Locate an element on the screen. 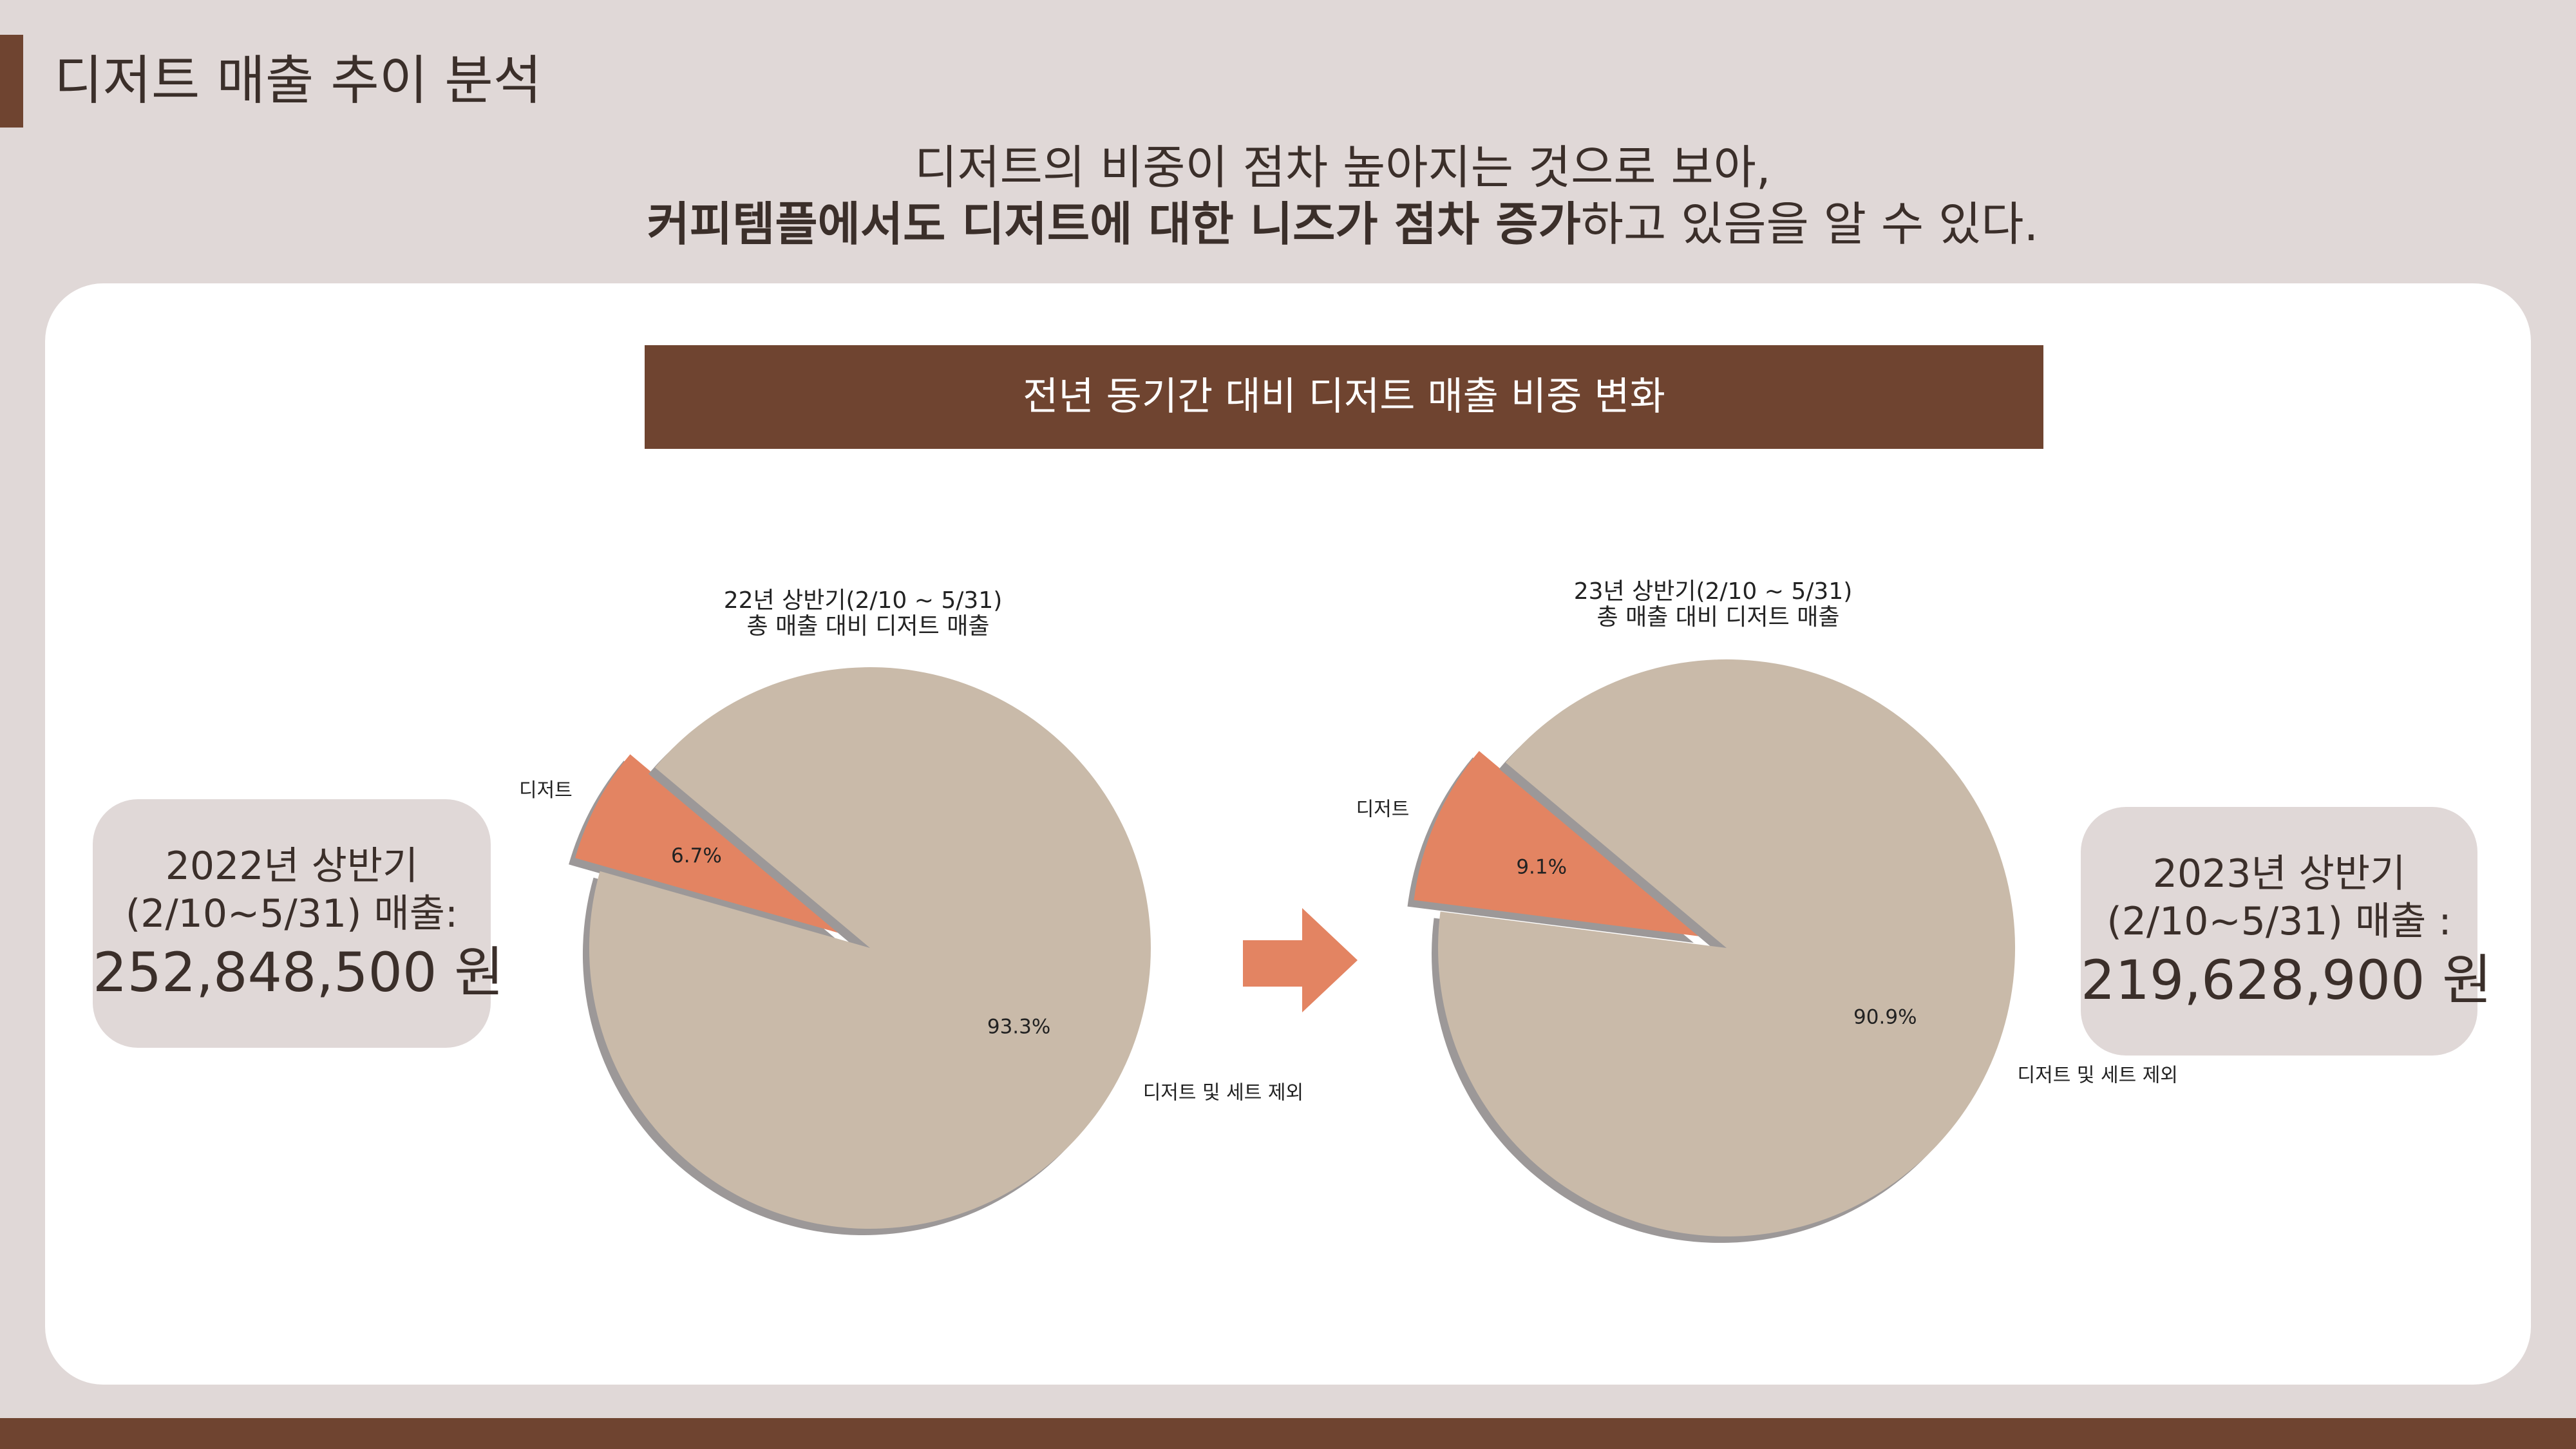 The image size is (2576, 1449). pie-value-label: 9.1% is located at coordinates (1541, 867).